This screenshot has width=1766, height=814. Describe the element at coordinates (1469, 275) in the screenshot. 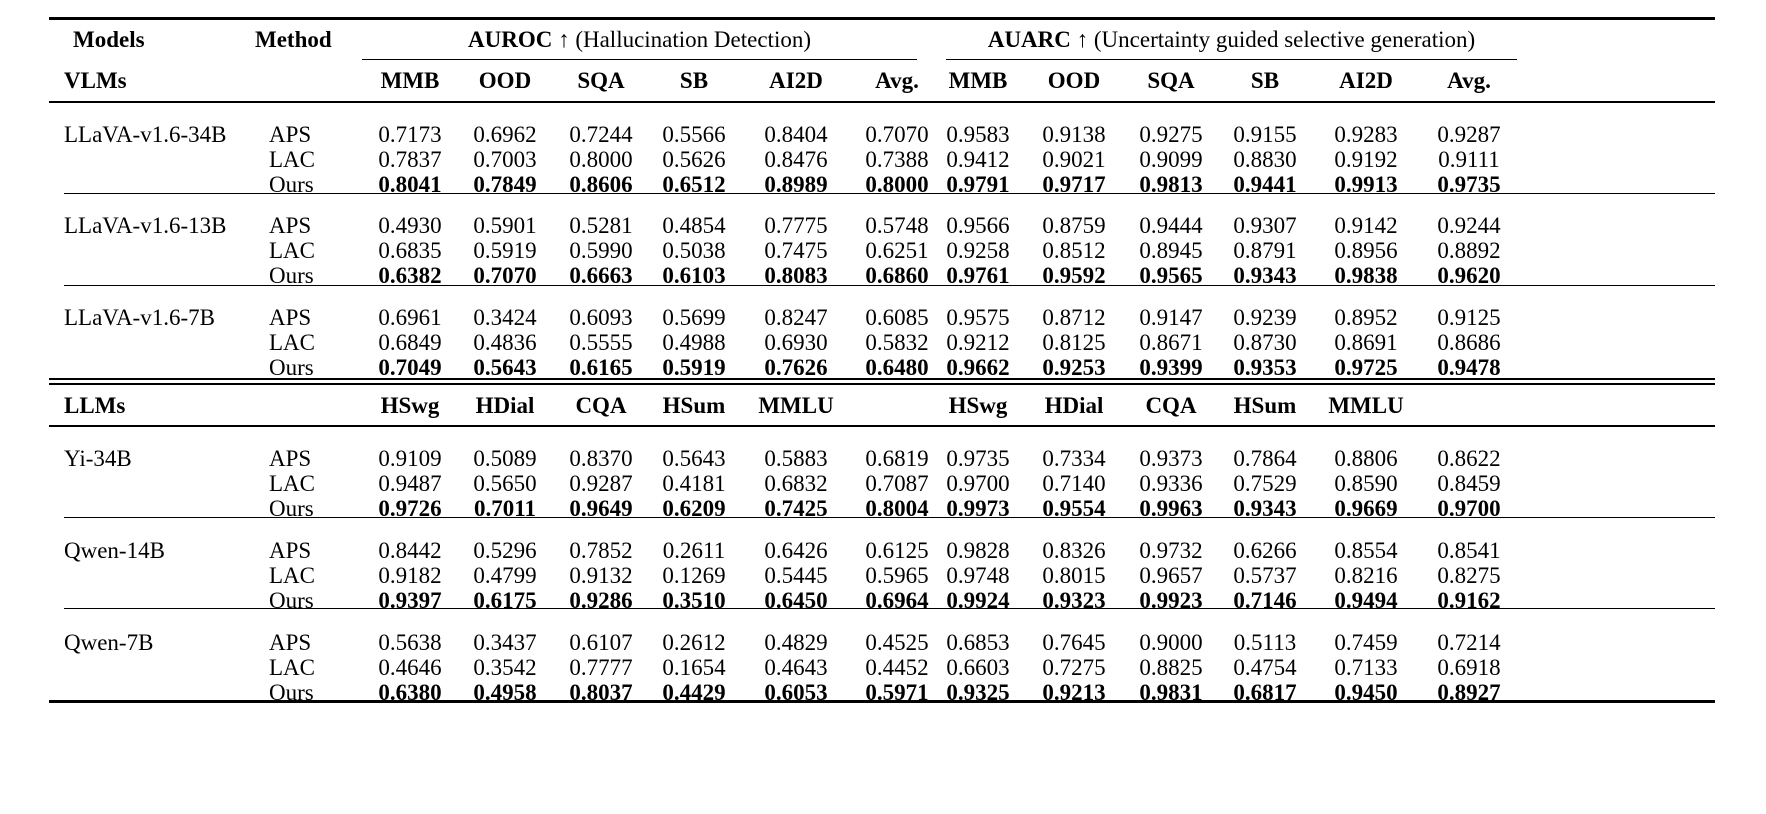

I see `auarc-cell: 0.9620` at that location.